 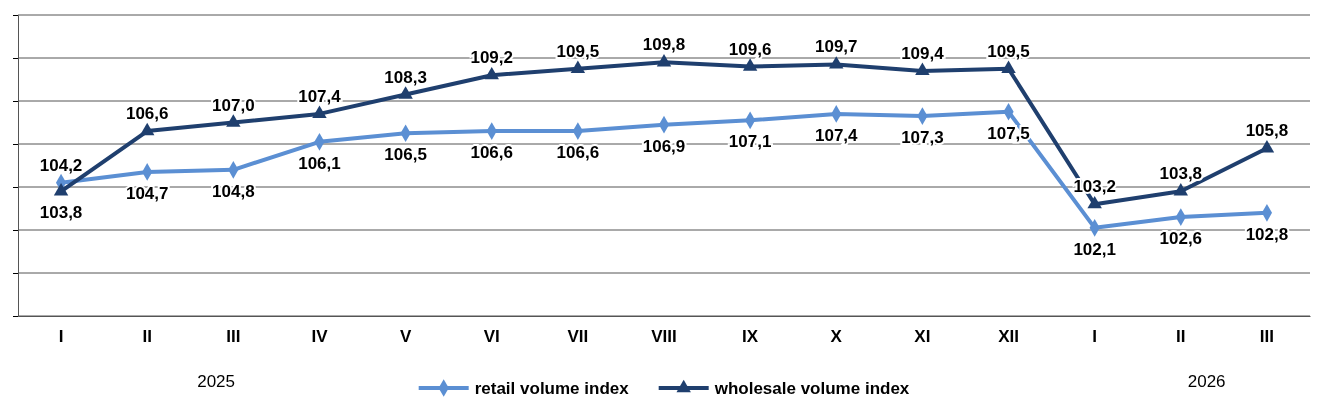 I want to click on data-label: 108,3, so click(x=405, y=77).